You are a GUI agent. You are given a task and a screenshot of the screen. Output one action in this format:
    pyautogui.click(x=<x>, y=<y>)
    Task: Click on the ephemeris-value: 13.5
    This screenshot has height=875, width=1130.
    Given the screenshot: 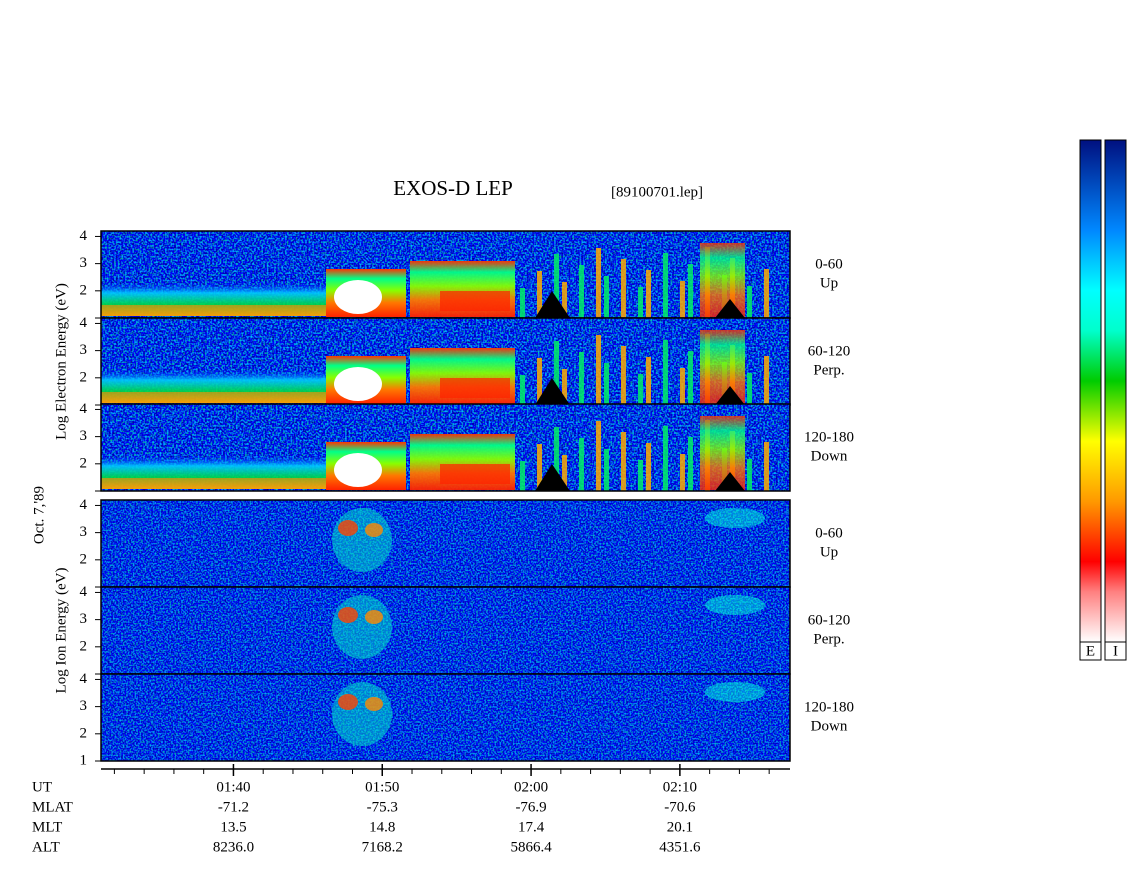 What is the action you would take?
    pyautogui.click(x=233, y=827)
    